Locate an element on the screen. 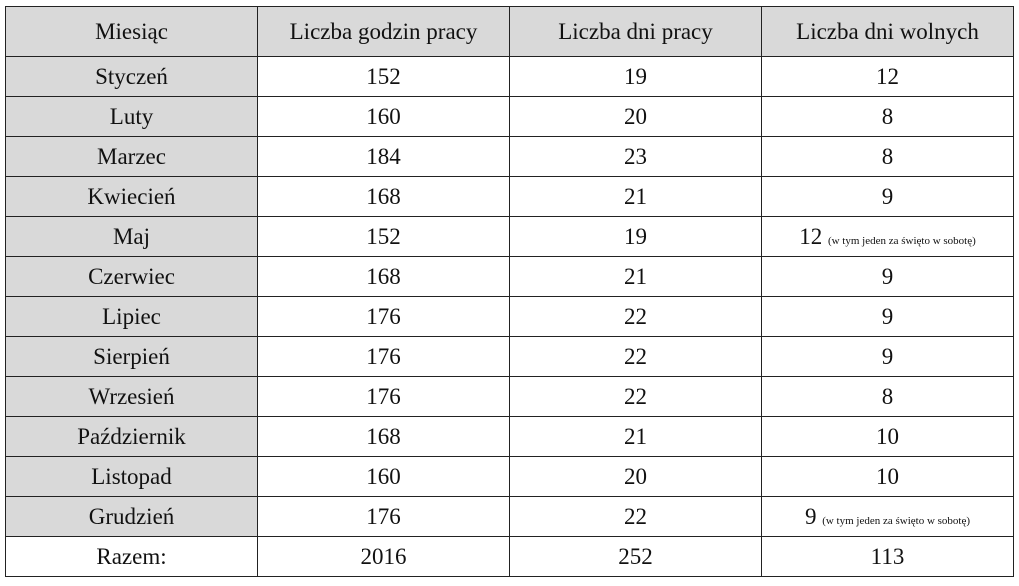  table-row: Listopad 160 20 10 is located at coordinates (509, 476).